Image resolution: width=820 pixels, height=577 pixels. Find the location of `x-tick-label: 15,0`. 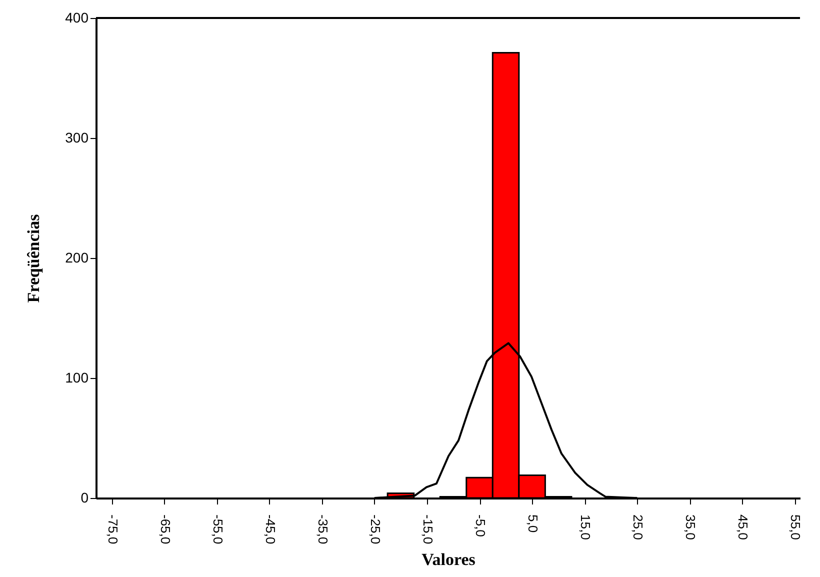

x-tick-label: 15,0 is located at coordinates (586, 527).